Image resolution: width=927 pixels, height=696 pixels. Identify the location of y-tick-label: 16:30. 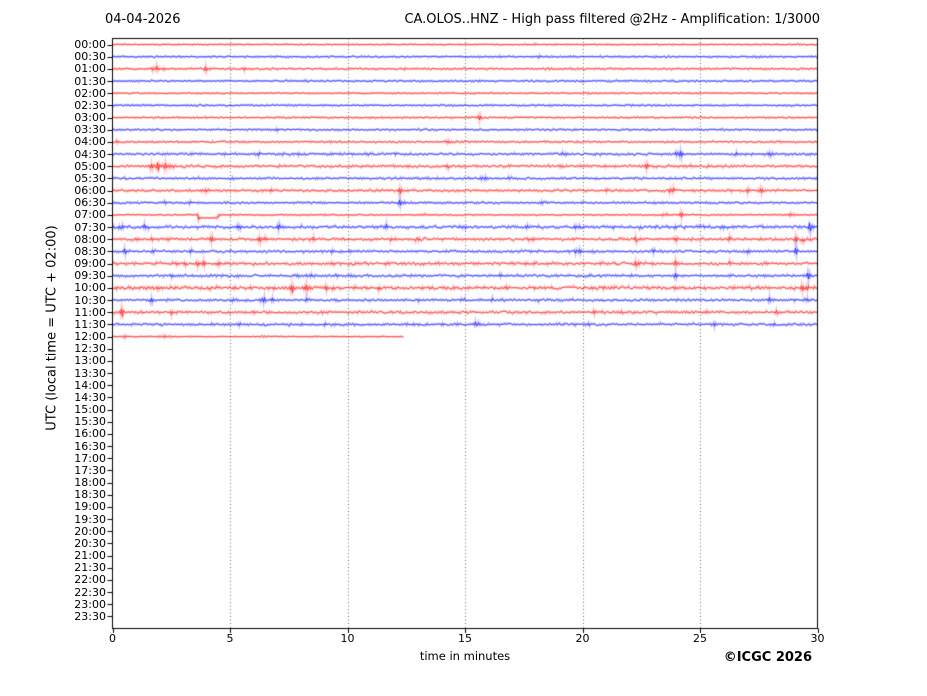
(90, 446).